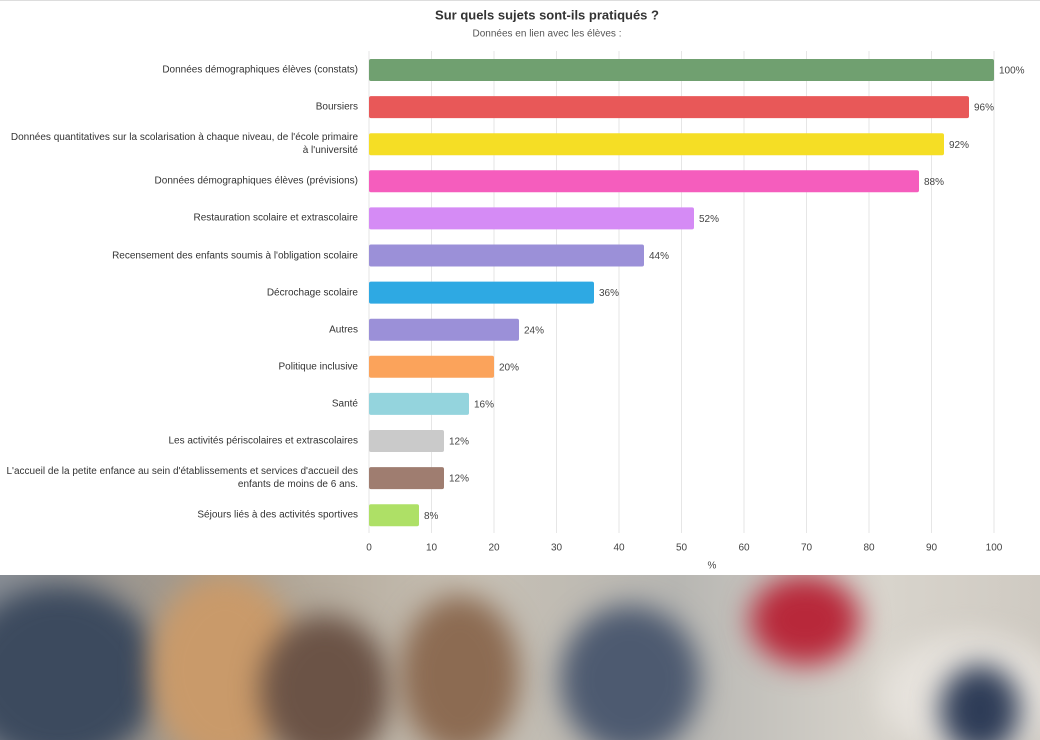 The height and width of the screenshot is (740, 1040). I want to click on x-tick-label: 90, so click(932, 548).